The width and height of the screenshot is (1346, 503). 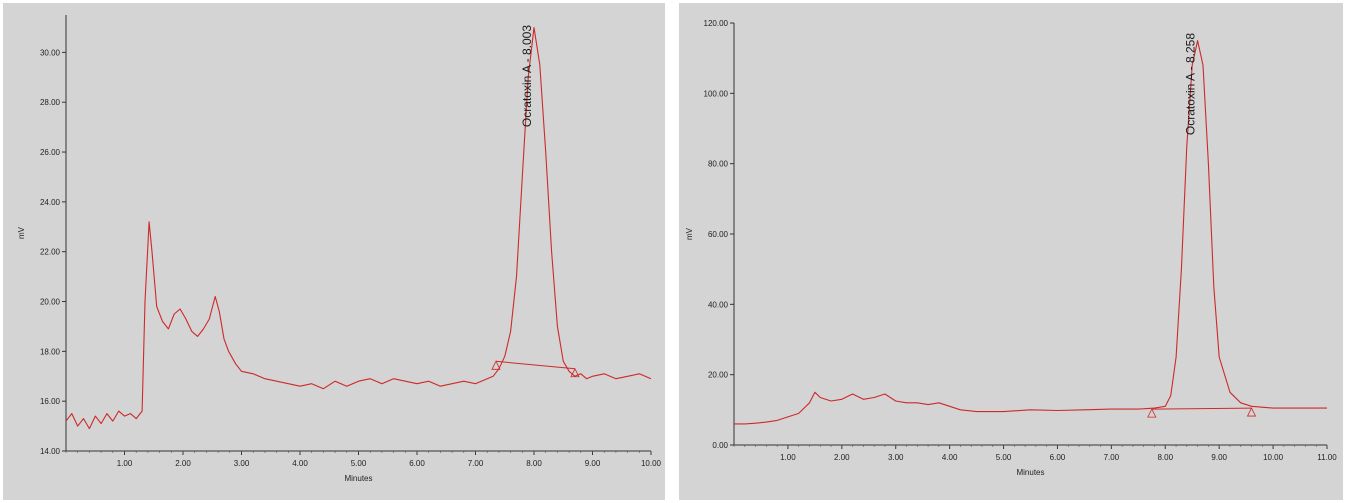 What do you see at coordinates (1327, 457) in the screenshot?
I see `x-tick-label: 11.00` at bounding box center [1327, 457].